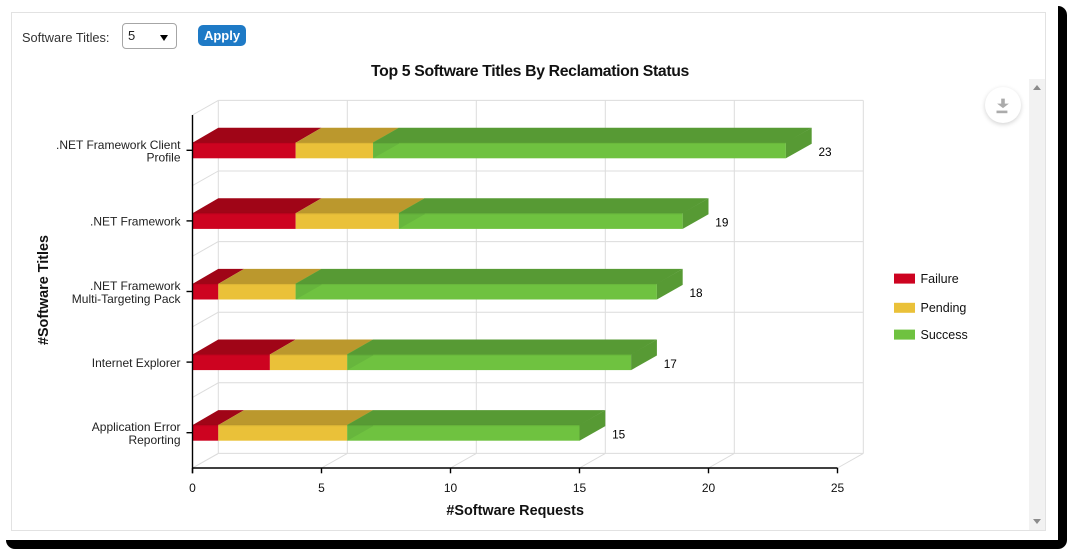 The height and width of the screenshot is (555, 1073). I want to click on svg-text: 5, so click(321, 488).